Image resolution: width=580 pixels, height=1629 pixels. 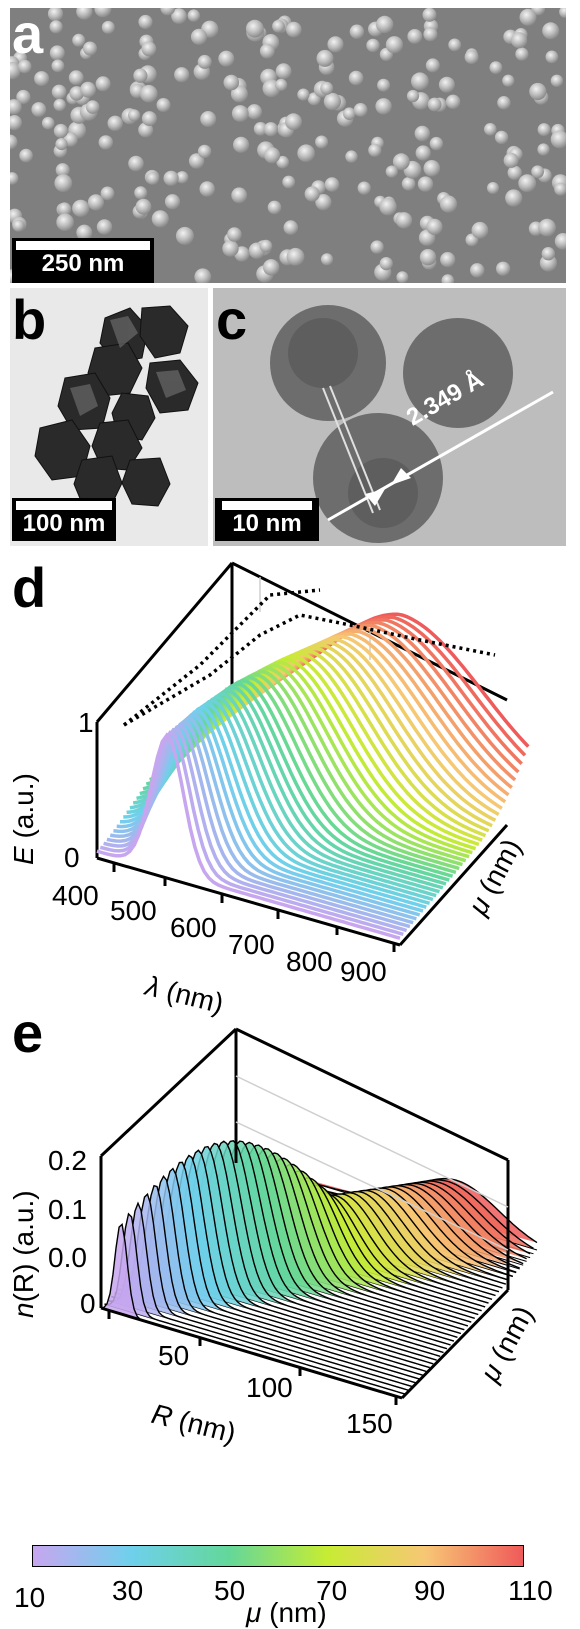 I want to click on colorbar-symbol: μ, so click(x=254, y=1612).